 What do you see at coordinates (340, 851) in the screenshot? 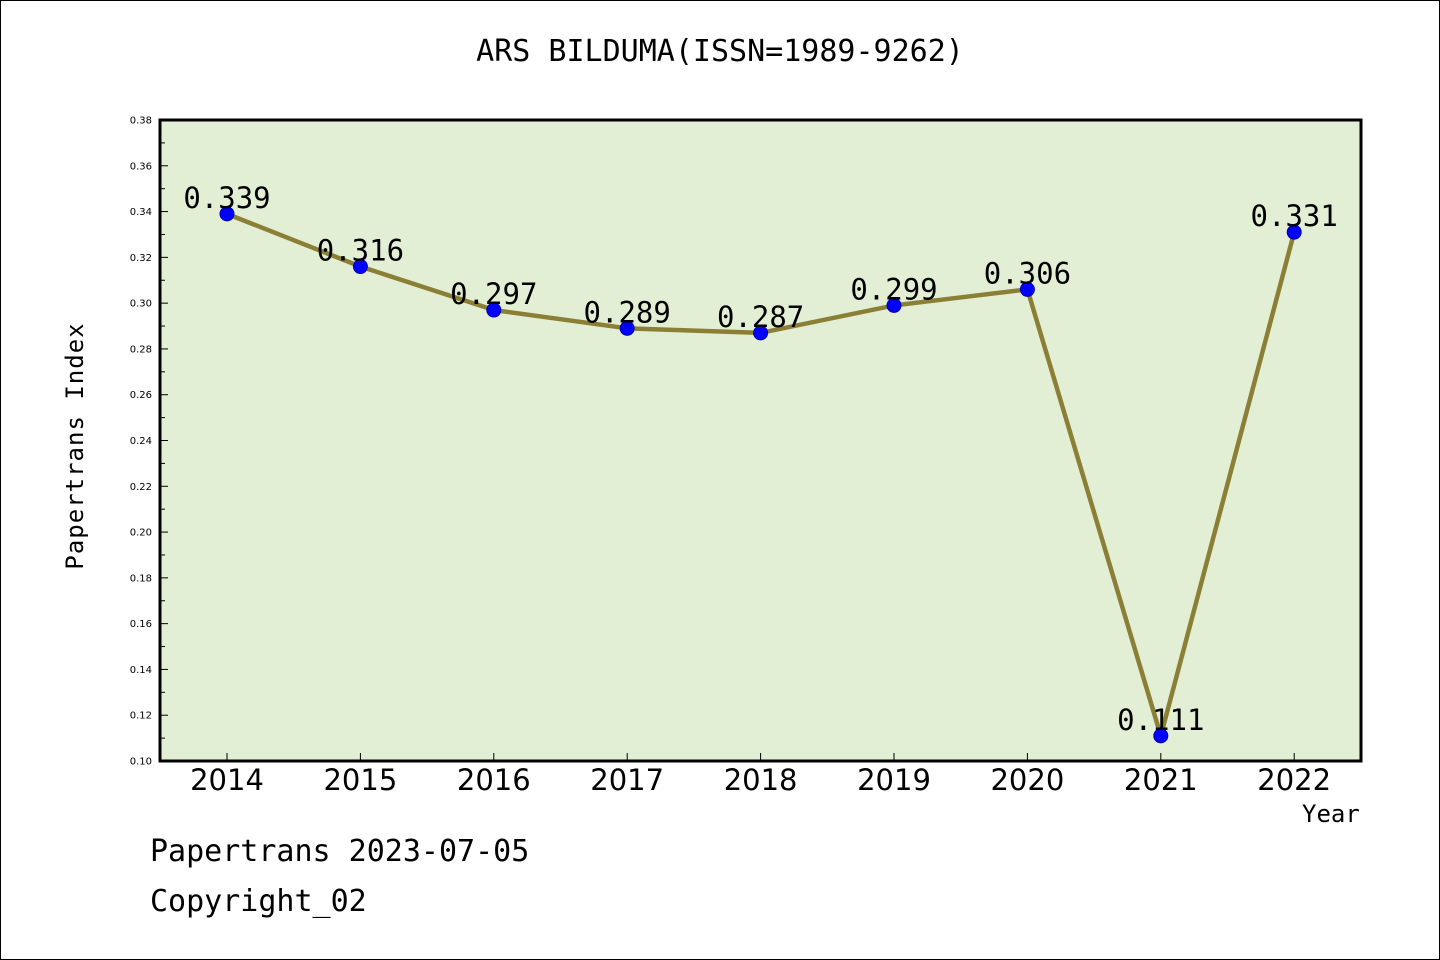
I see `footer-date: Papertrans 2023-07-05` at bounding box center [340, 851].